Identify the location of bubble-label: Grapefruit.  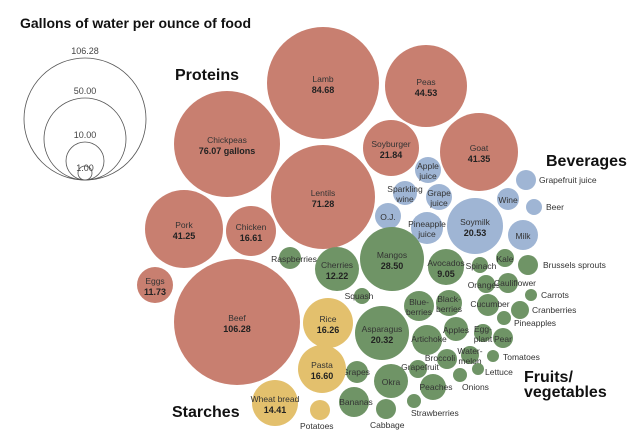
(420, 367).